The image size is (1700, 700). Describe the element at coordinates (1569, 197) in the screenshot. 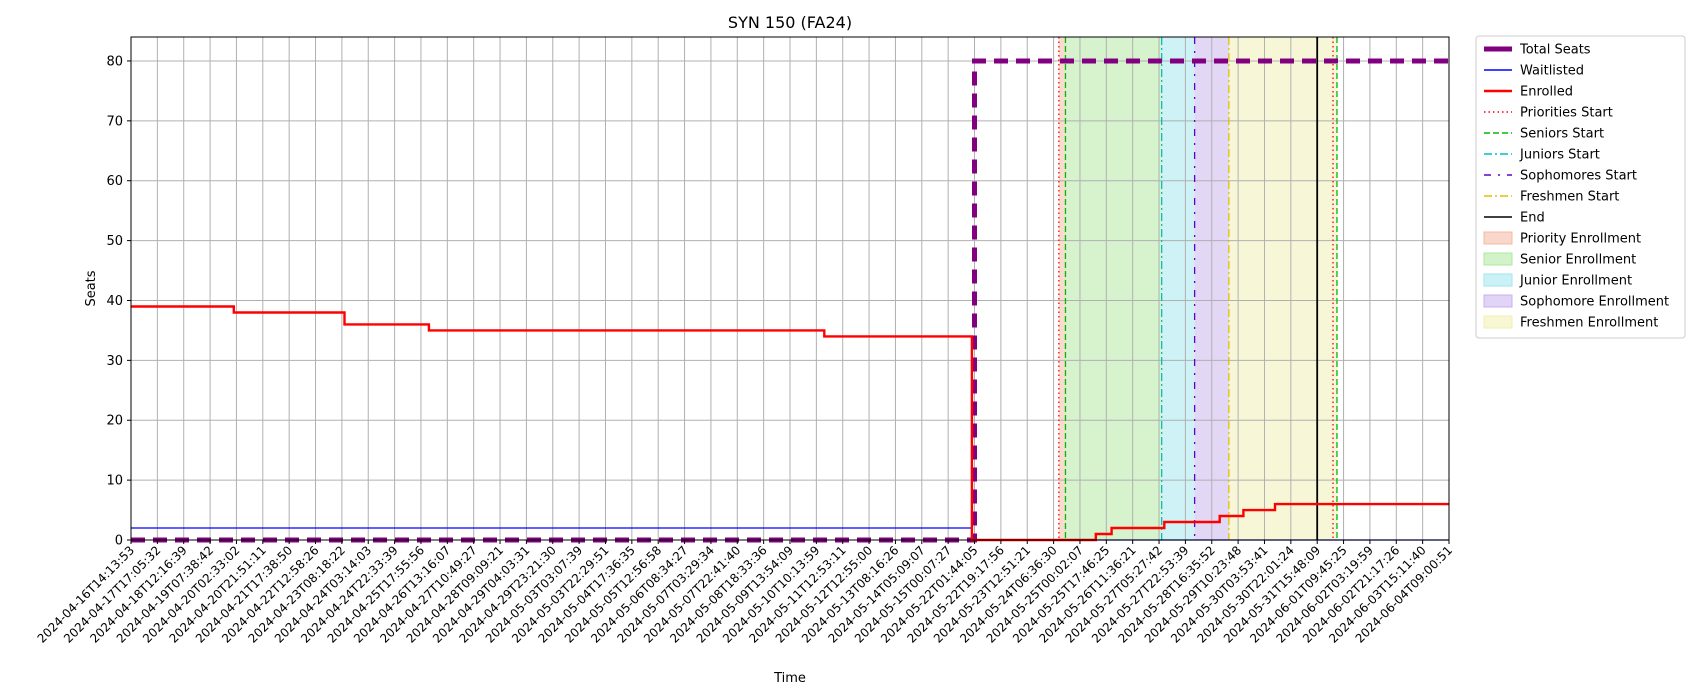

I see `legend-label-freshmen-start: Freshmen Start` at that location.